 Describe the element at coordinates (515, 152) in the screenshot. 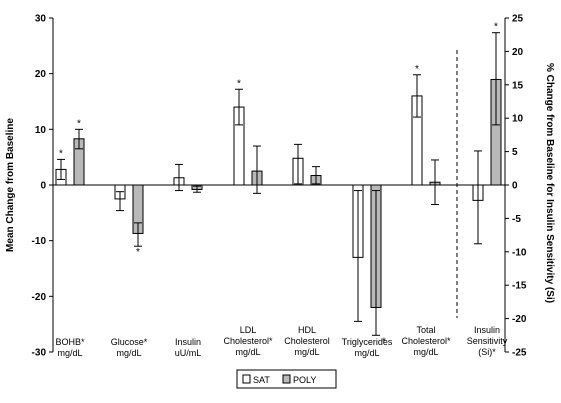

I see `right-tick-label: 5` at that location.